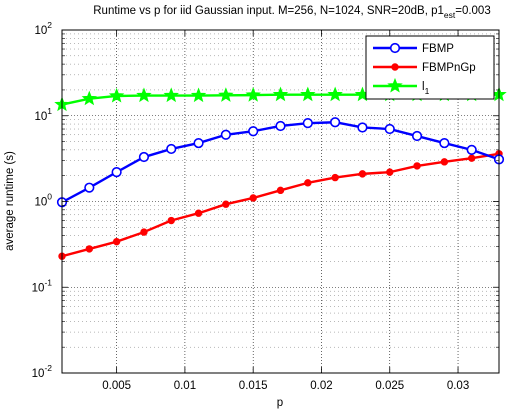 This screenshot has height=413, width=516. What do you see at coordinates (458, 386) in the screenshot?
I see `x-tick-label: 0.03` at bounding box center [458, 386].